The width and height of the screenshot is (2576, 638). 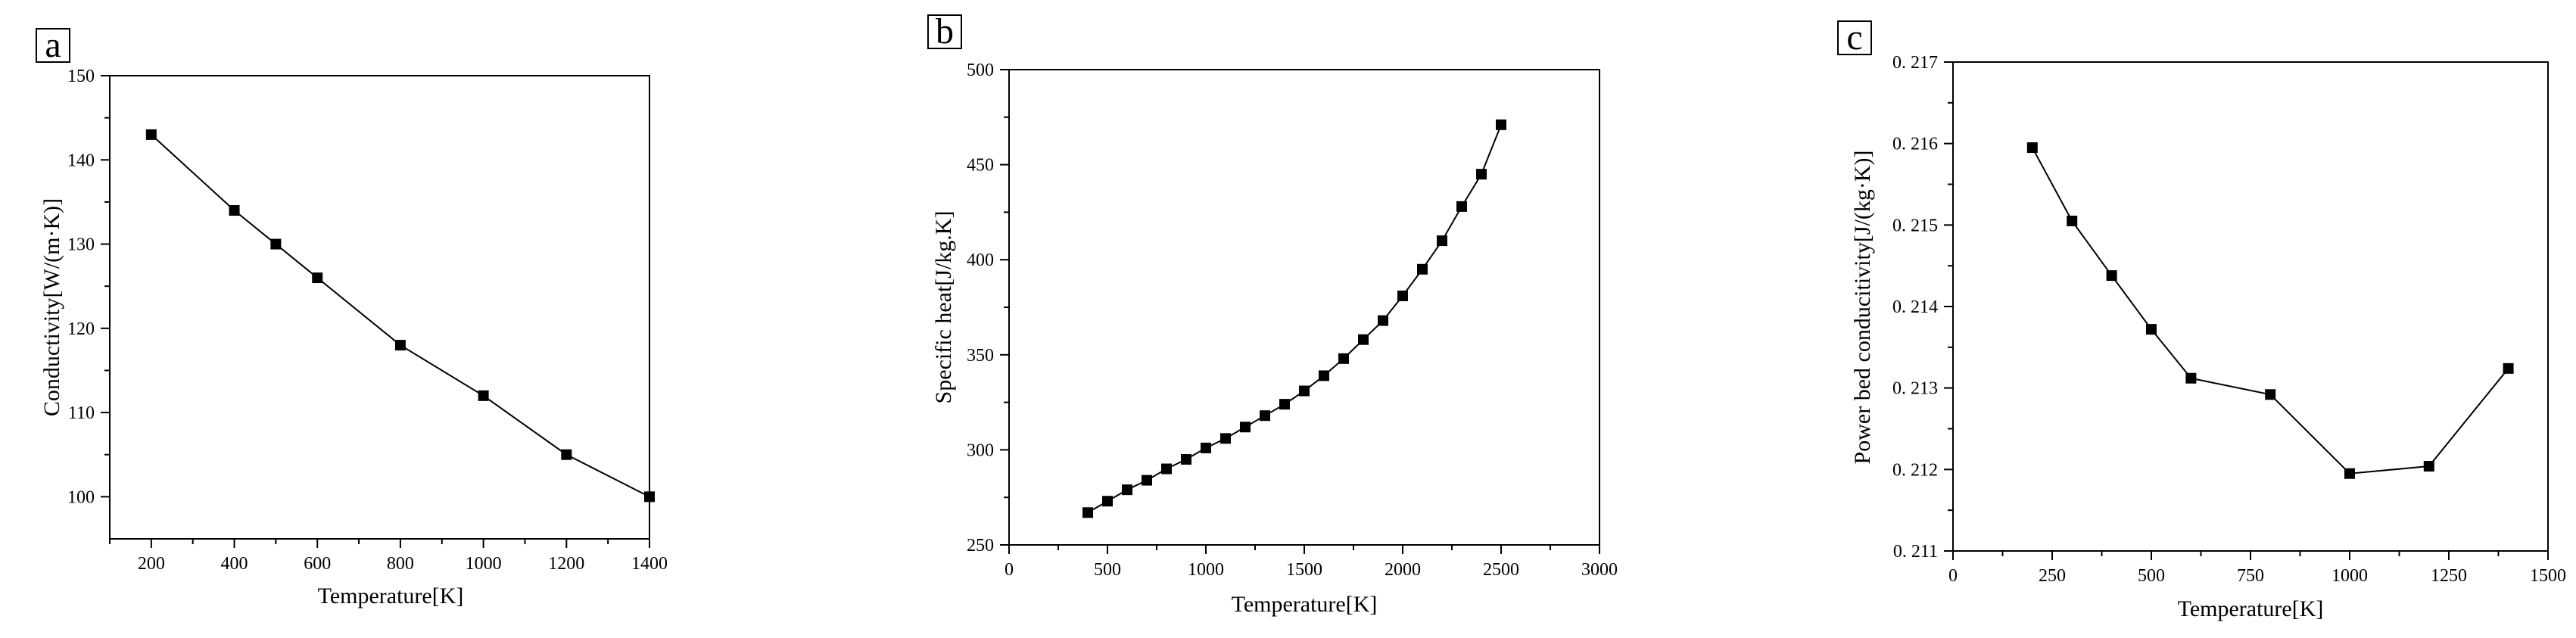 I want to click on y-tick-label: 0. 217, so click(x=1915, y=63).